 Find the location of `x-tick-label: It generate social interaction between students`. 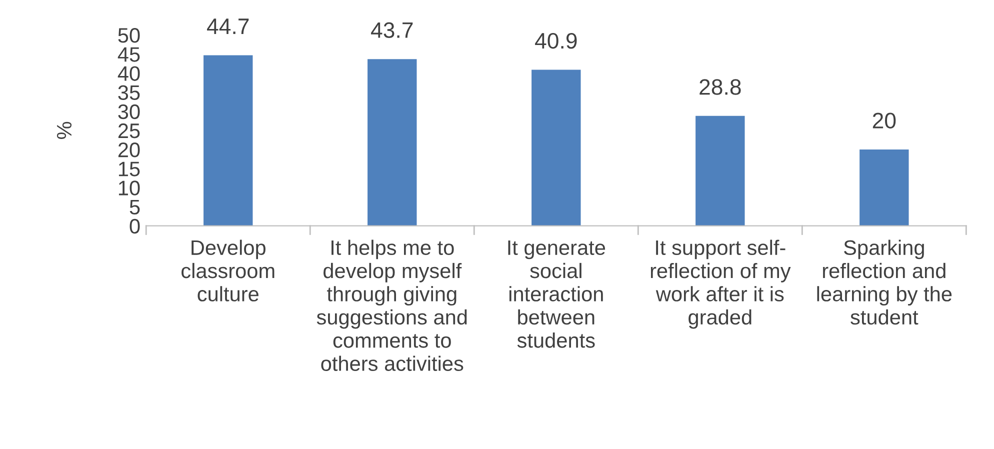

x-tick-label: It generate social interaction between students is located at coordinates (557, 294).